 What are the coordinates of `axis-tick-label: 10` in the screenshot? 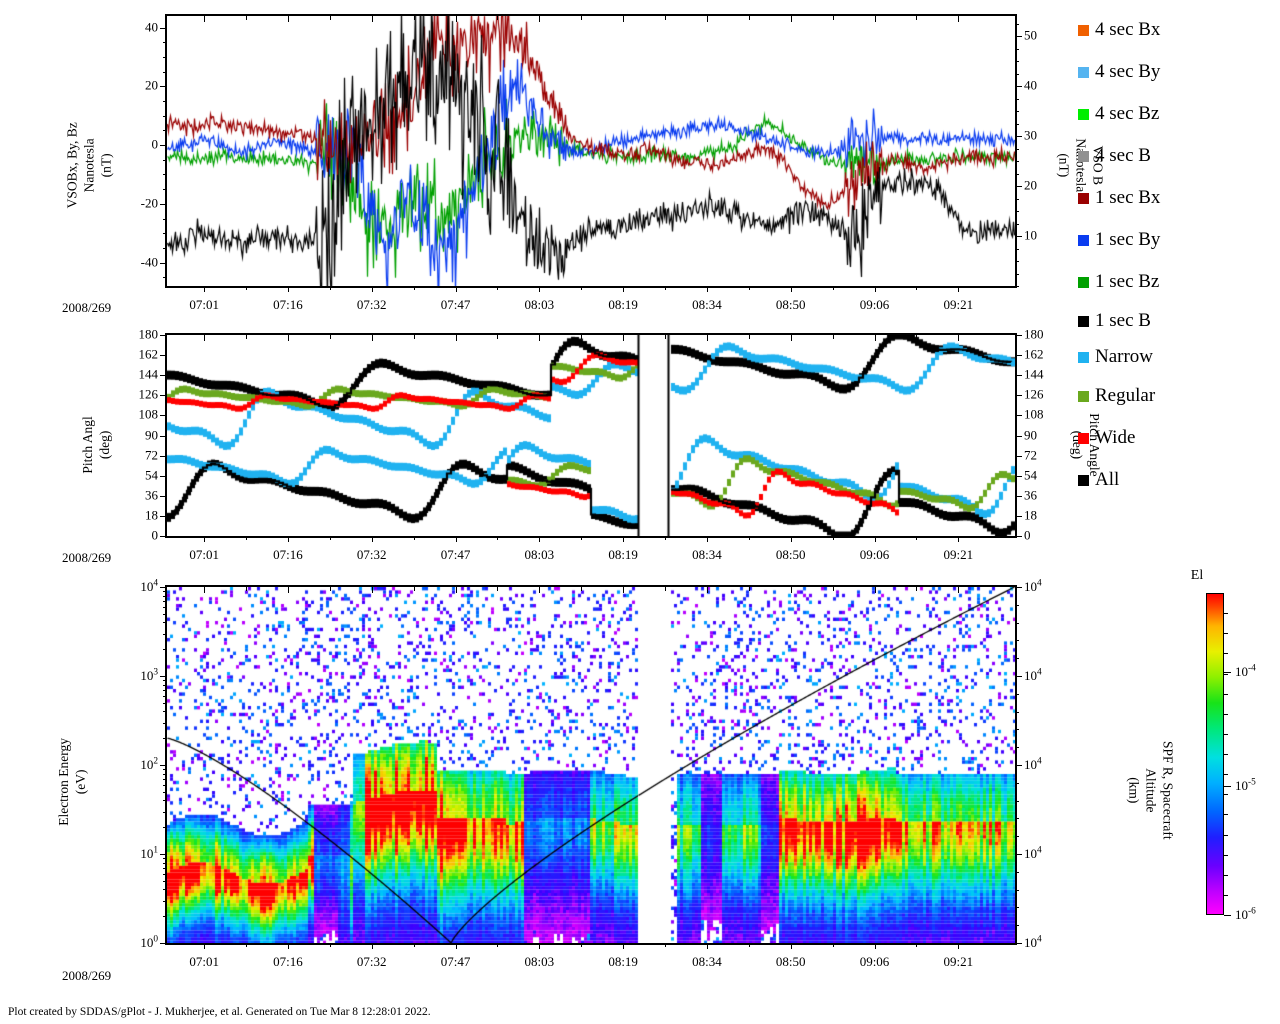 It's located at (1030, 235).